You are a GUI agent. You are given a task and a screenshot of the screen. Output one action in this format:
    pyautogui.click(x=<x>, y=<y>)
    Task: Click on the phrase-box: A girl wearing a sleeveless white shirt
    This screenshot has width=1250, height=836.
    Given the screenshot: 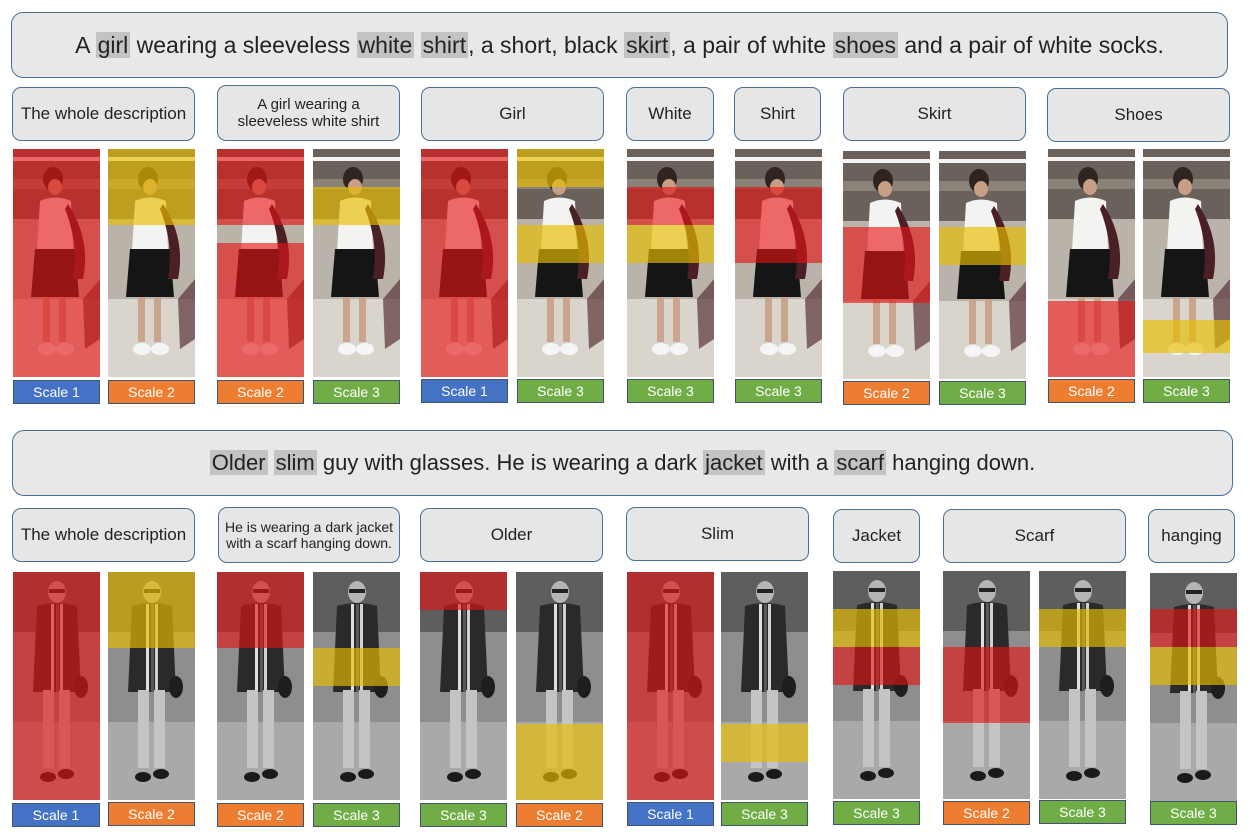 What is the action you would take?
    pyautogui.click(x=308, y=113)
    